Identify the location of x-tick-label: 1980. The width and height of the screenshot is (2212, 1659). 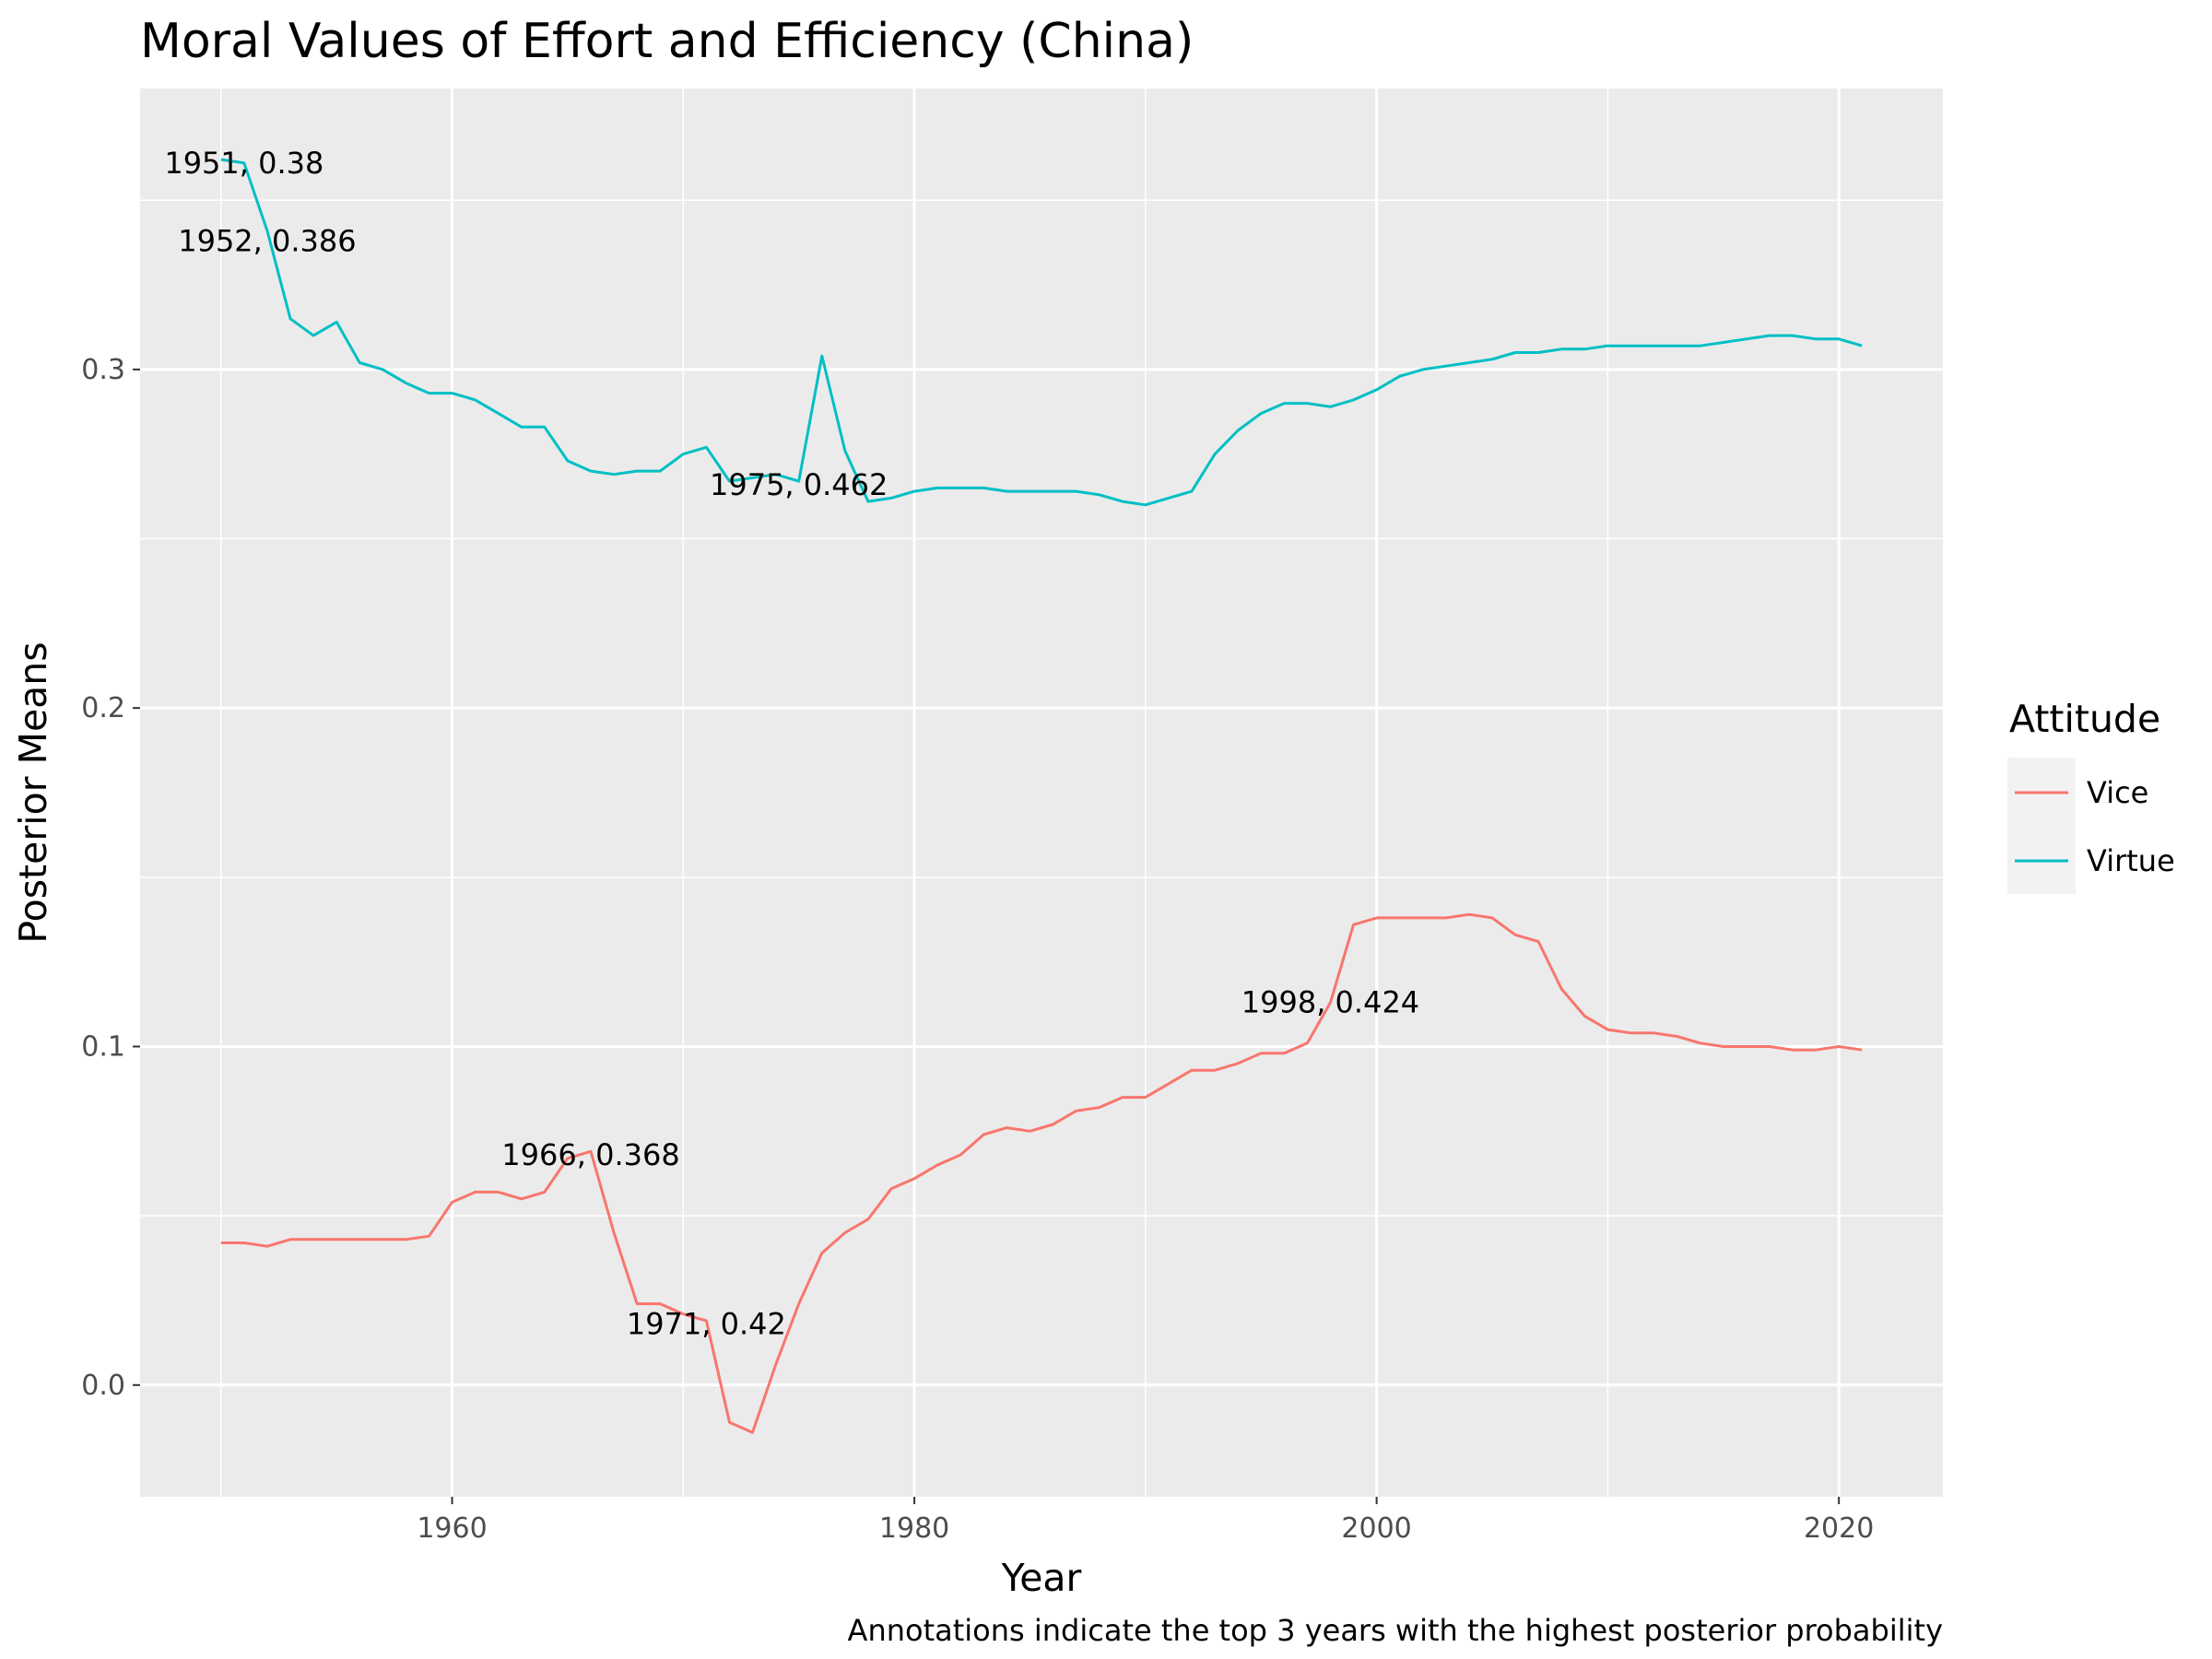
(914, 1528).